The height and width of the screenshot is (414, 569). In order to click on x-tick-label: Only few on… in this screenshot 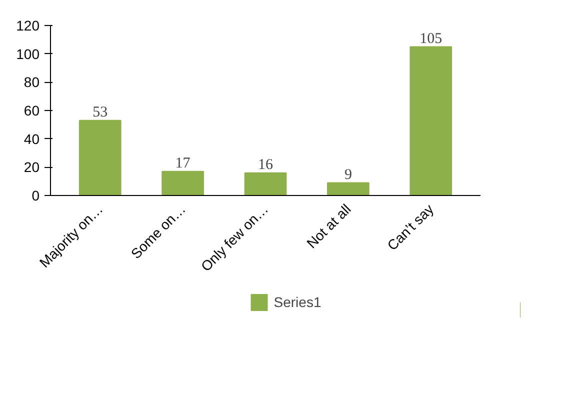, I will do `click(235, 237)`.